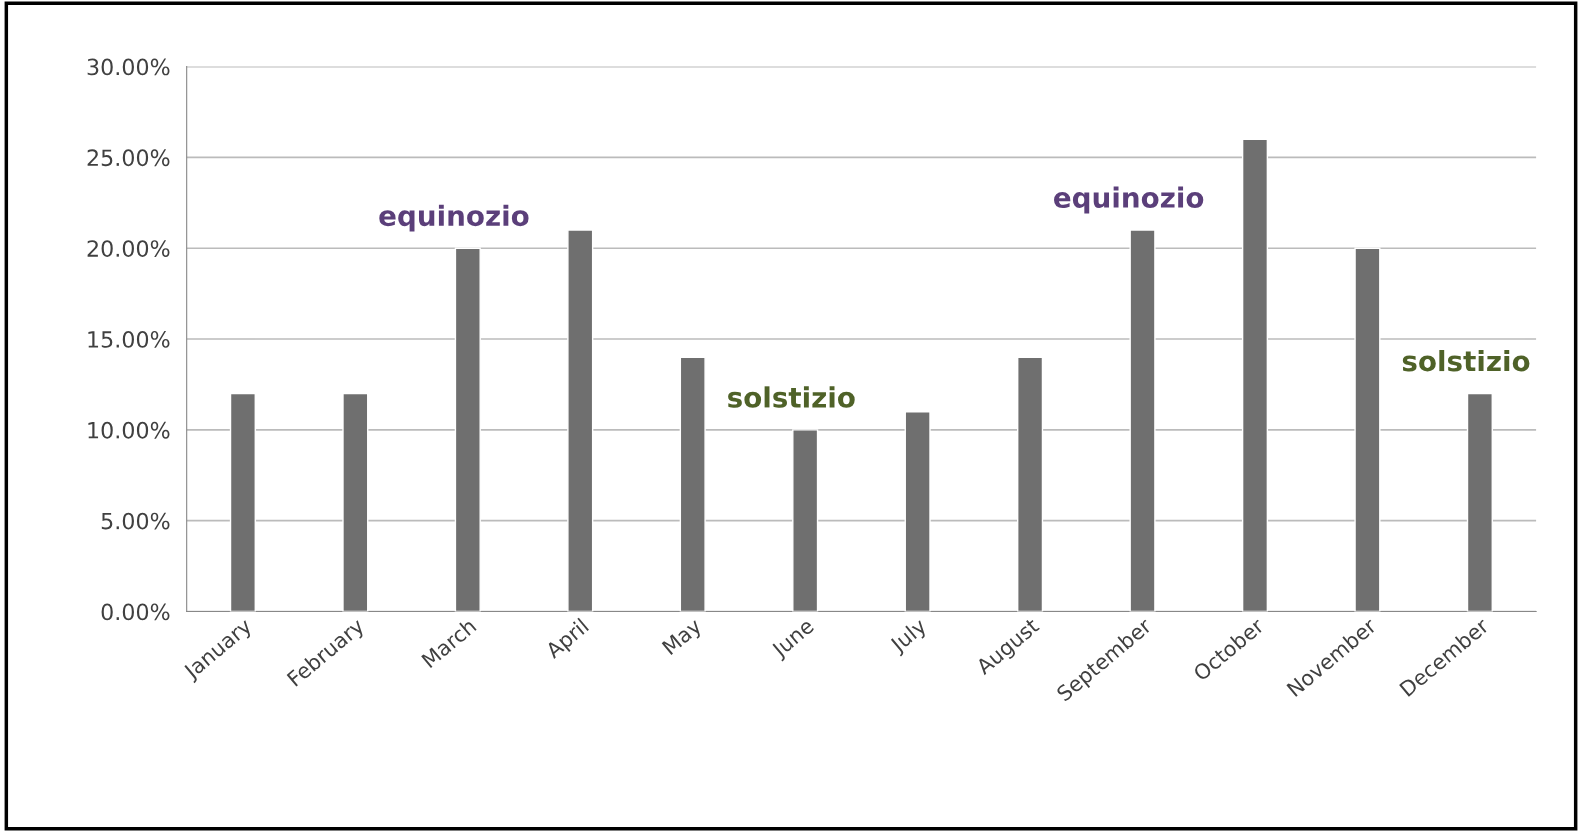  Describe the element at coordinates (129, 430) in the screenshot. I see `y-tick-label: 10.00%` at that location.